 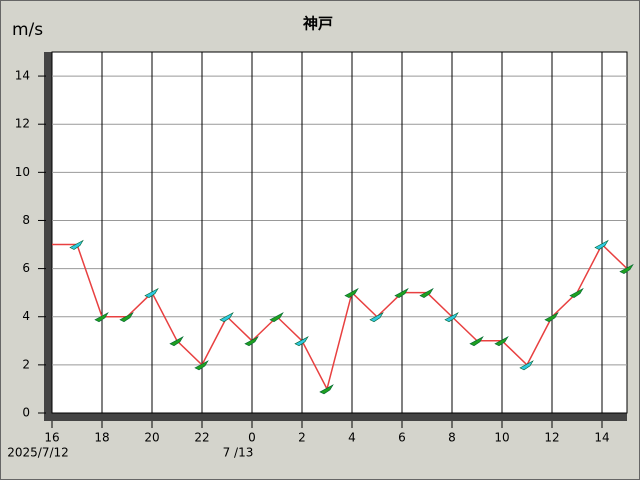 What do you see at coordinates (26, 220) in the screenshot?
I see `y-tick-label: 8` at bounding box center [26, 220].